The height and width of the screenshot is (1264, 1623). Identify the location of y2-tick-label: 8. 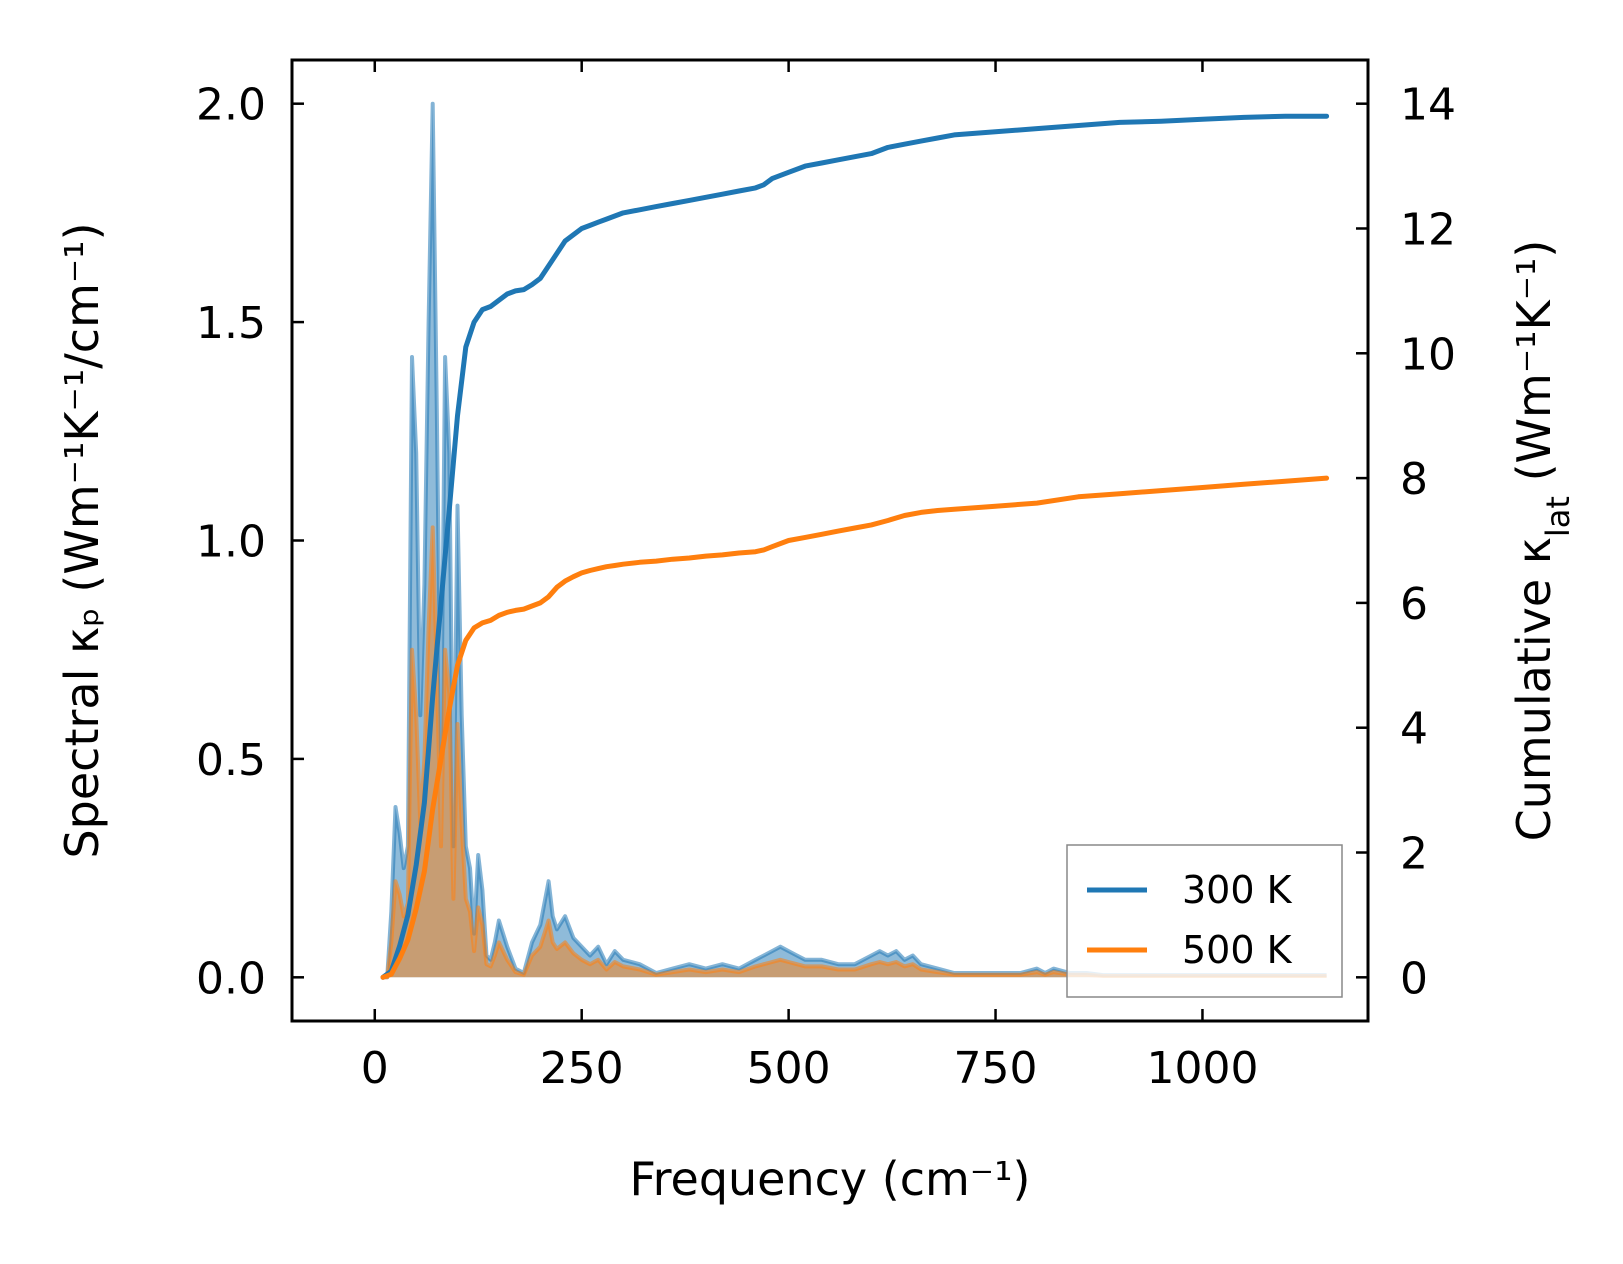
(1414, 479).